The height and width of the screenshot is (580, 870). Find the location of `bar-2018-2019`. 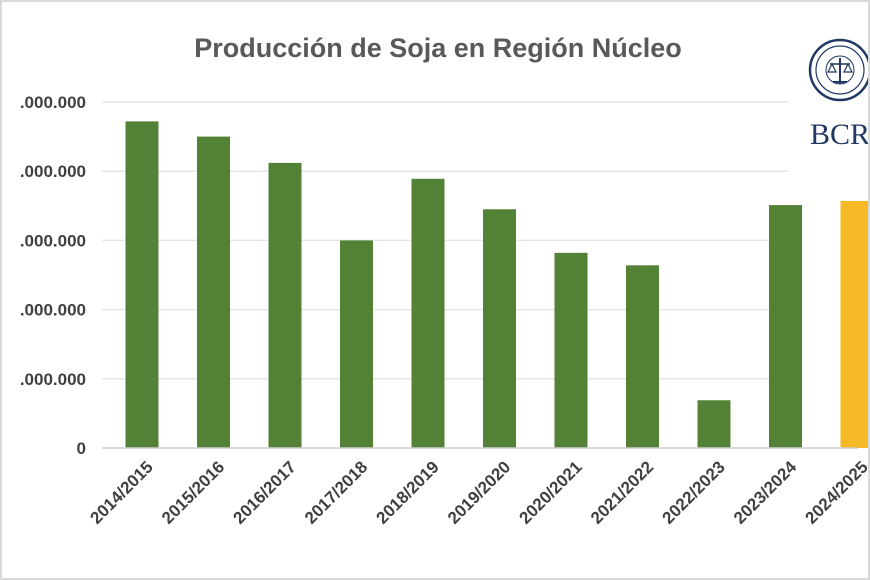

bar-2018-2019 is located at coordinates (428, 313).